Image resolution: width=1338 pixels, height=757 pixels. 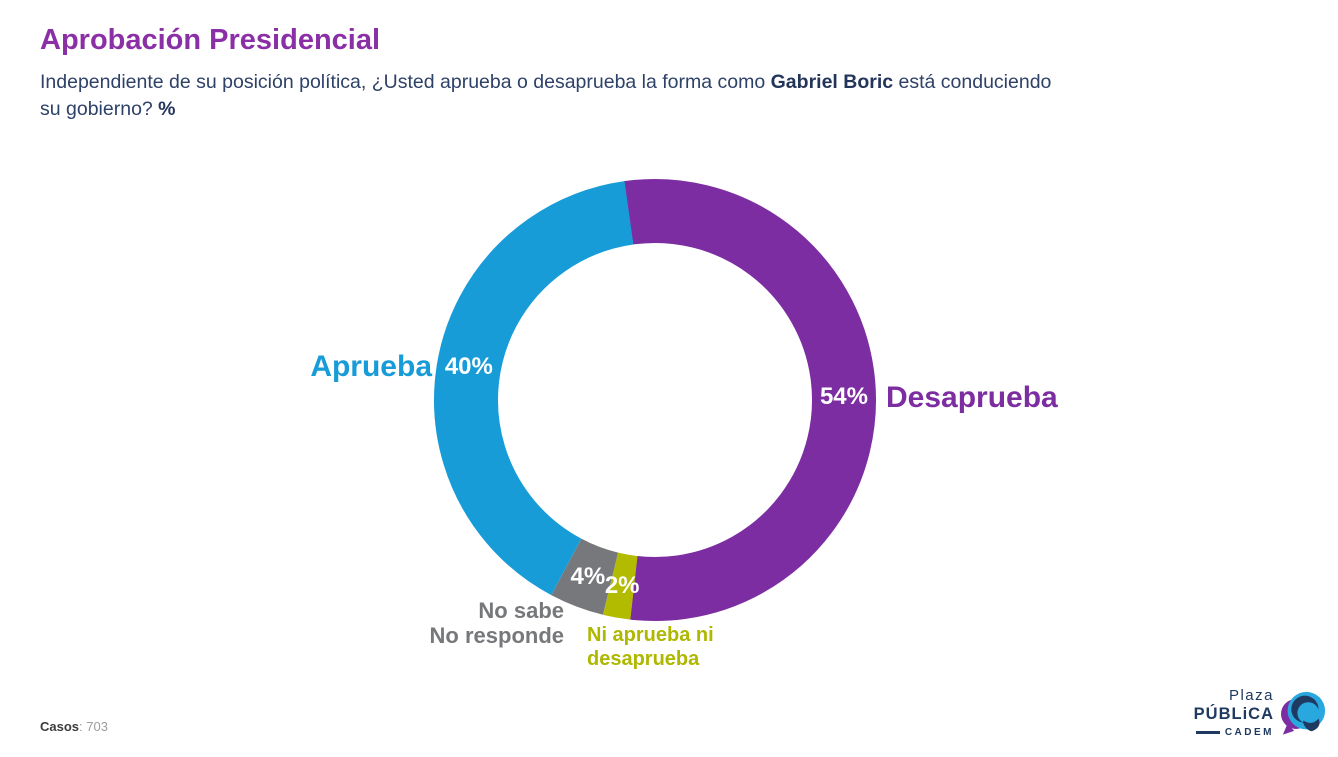 I want to click on sample-size-value: 703, so click(x=97, y=726).